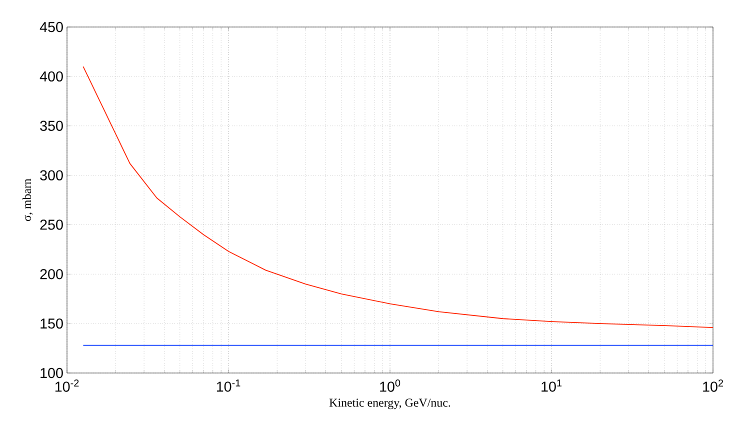  What do you see at coordinates (51, 27) in the screenshot?
I see `y-tick-label: 450` at bounding box center [51, 27].